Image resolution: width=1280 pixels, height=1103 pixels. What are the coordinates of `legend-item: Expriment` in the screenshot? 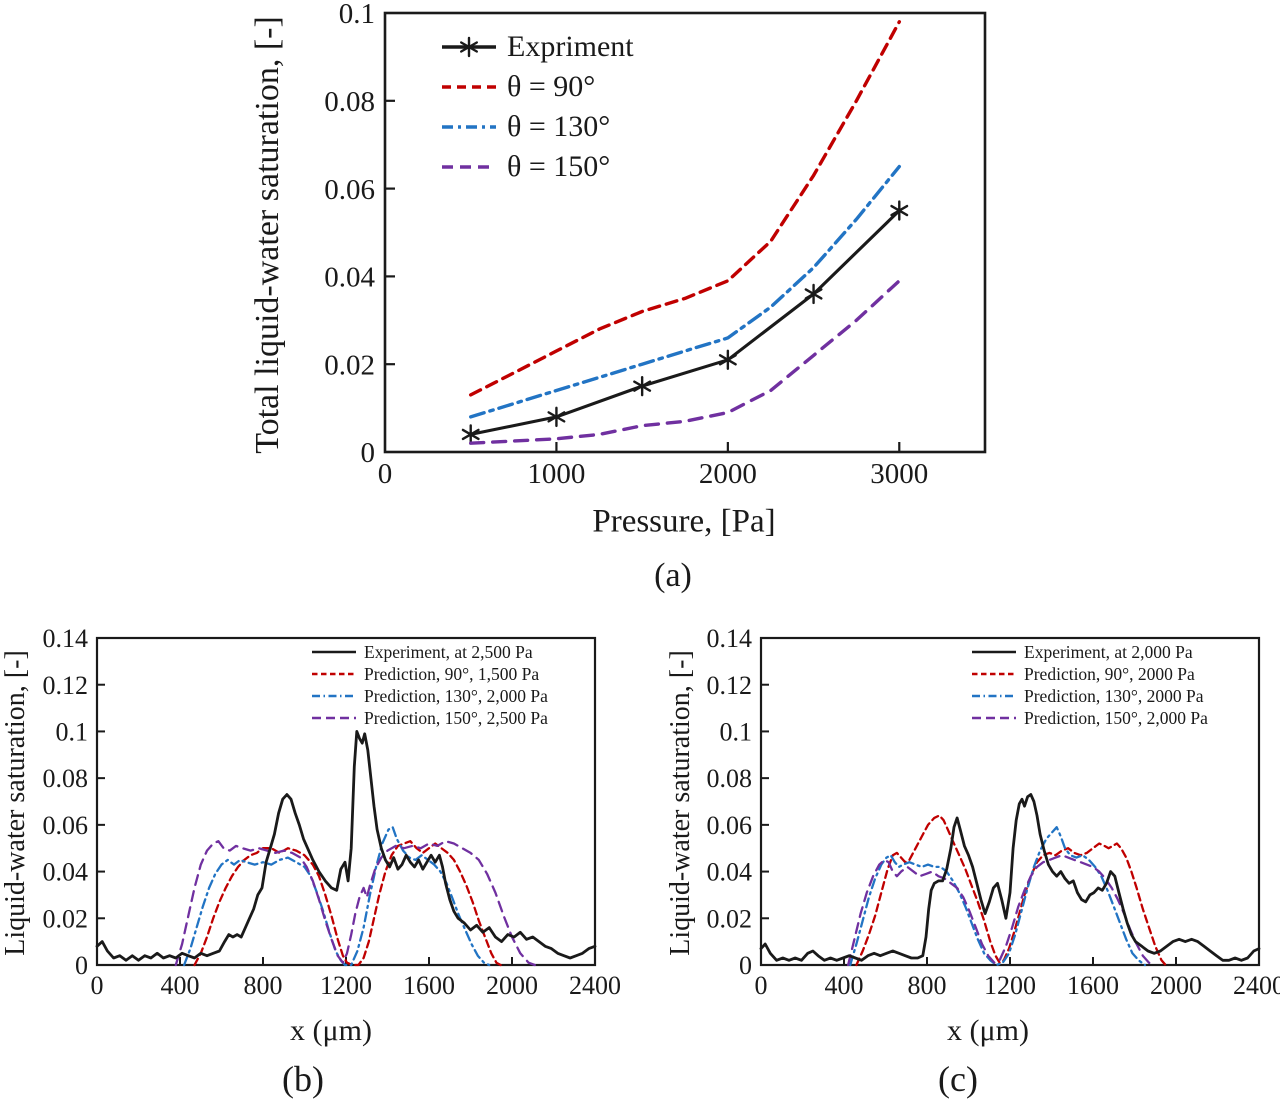 It's located at (538, 47).